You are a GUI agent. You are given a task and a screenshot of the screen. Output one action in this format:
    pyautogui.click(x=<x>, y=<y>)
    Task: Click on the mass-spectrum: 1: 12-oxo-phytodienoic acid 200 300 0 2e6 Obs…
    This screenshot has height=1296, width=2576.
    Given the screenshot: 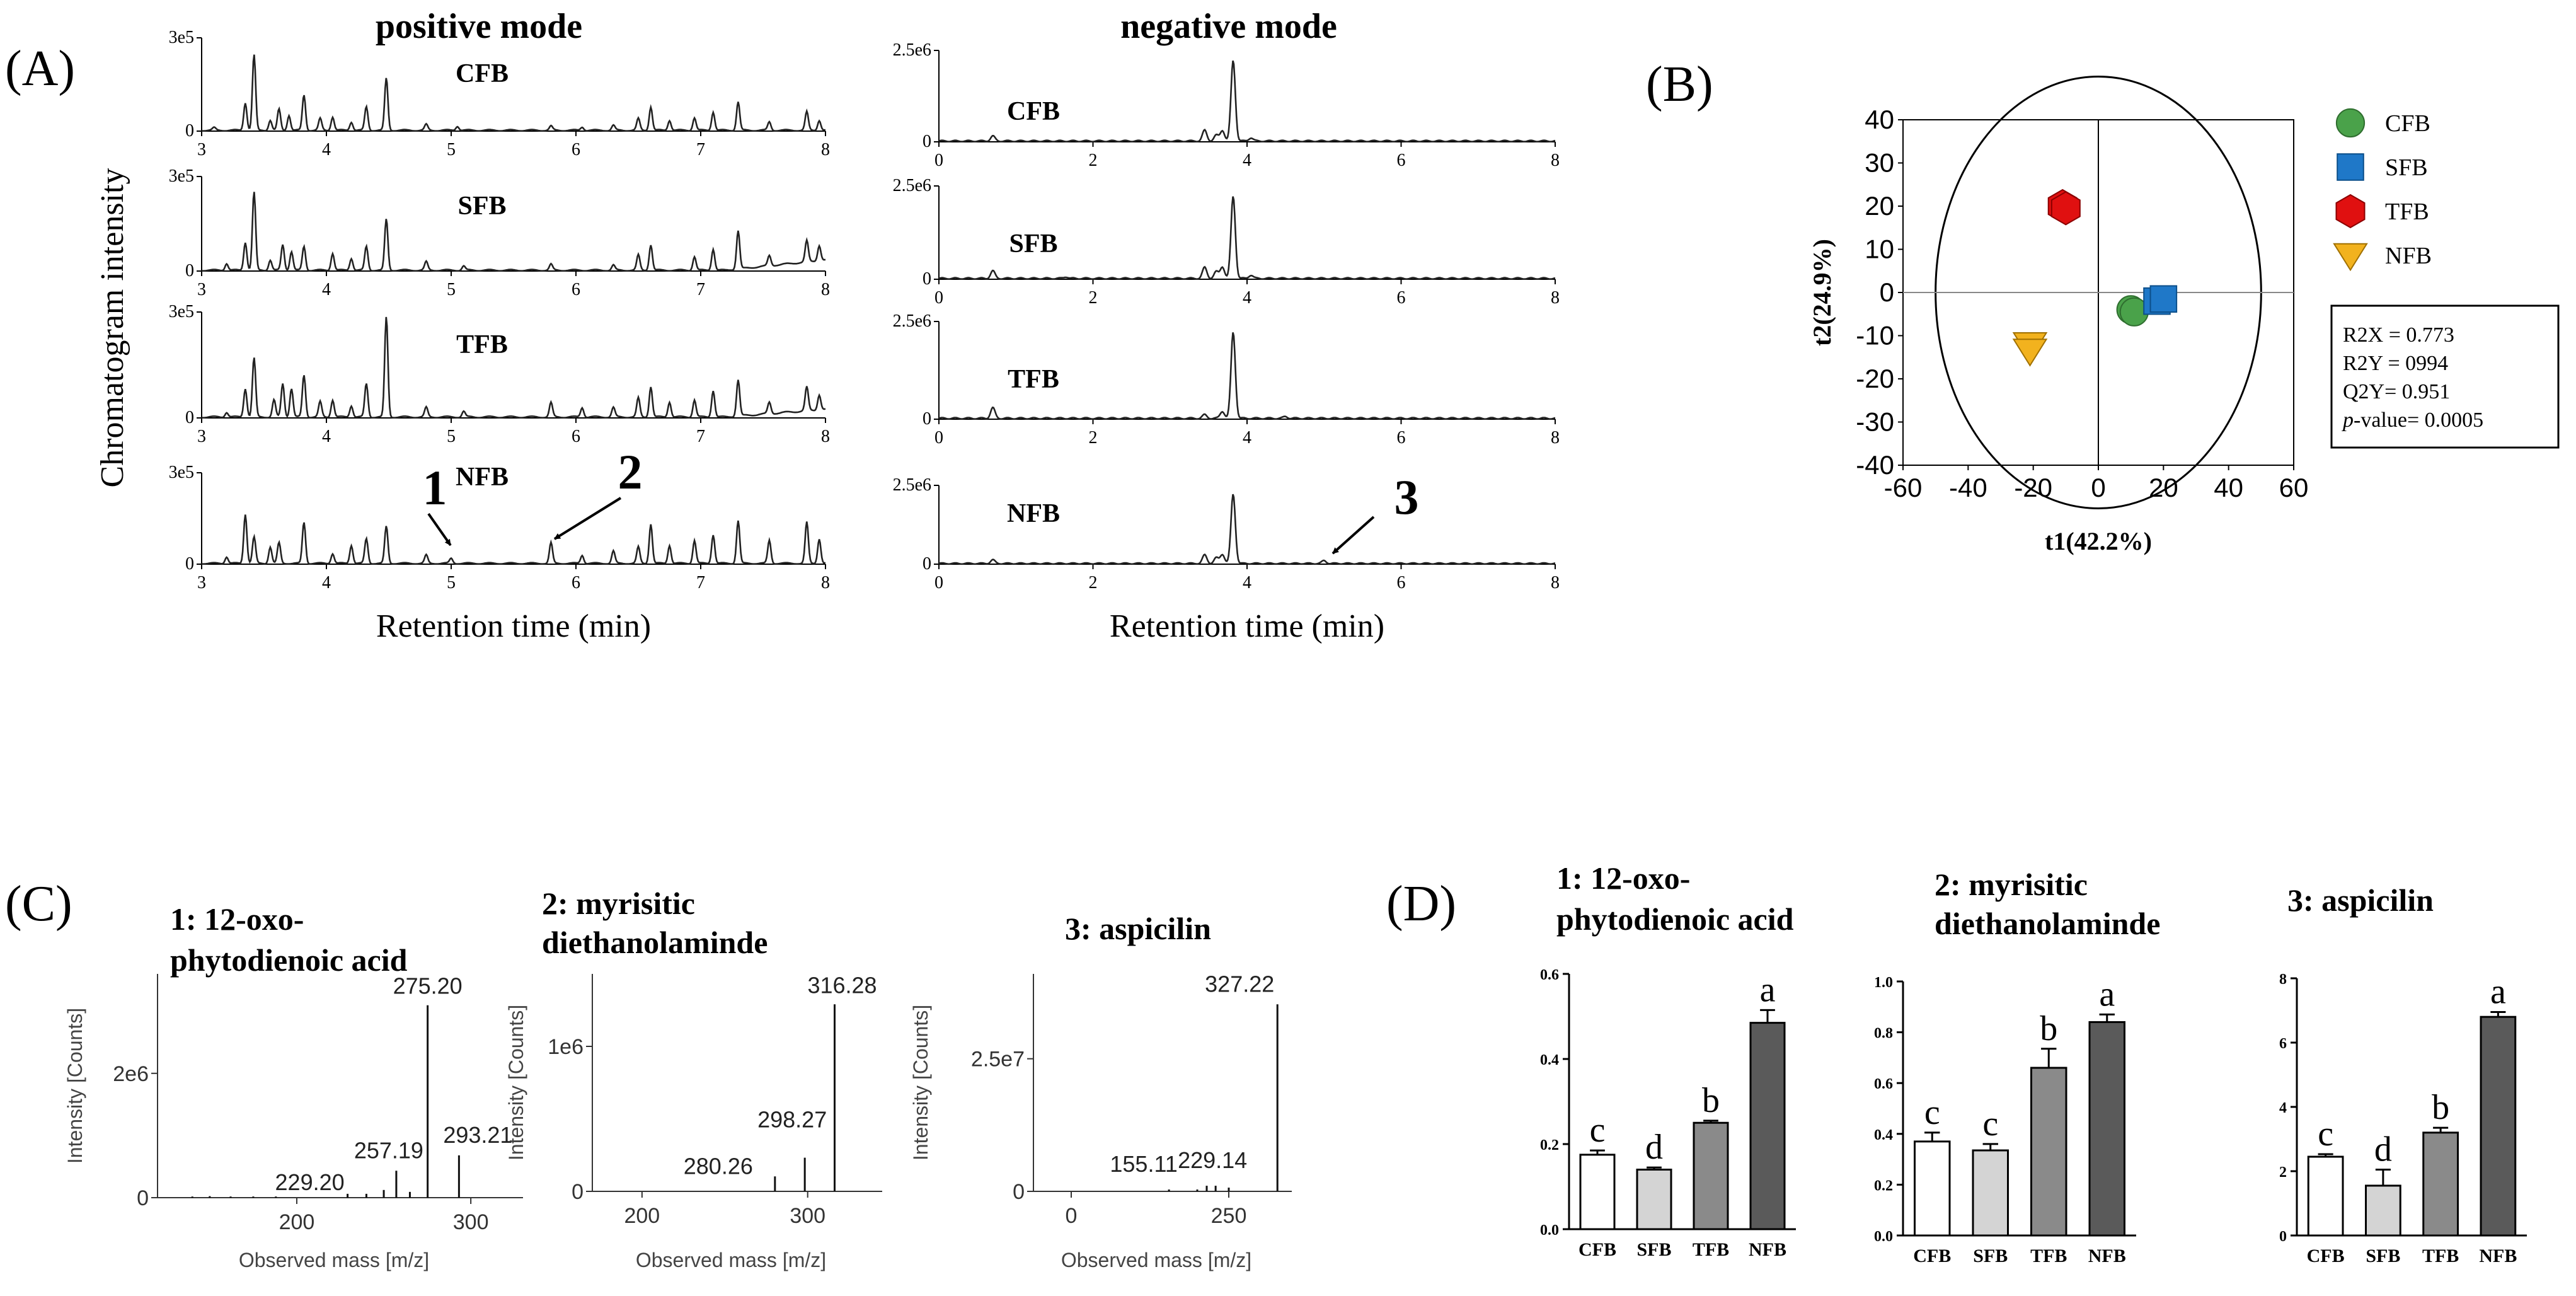 What is the action you would take?
    pyautogui.click(x=293, y=1086)
    